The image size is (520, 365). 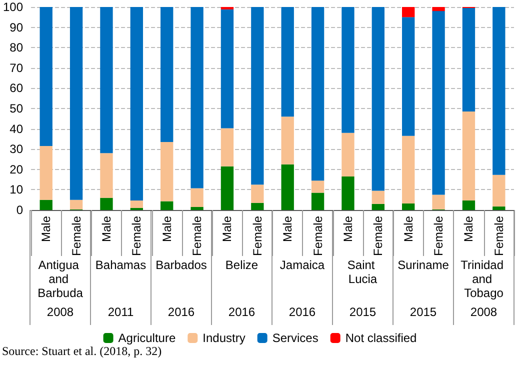 What do you see at coordinates (17, 129) in the screenshot?
I see `y-tick-label: 40` at bounding box center [17, 129].